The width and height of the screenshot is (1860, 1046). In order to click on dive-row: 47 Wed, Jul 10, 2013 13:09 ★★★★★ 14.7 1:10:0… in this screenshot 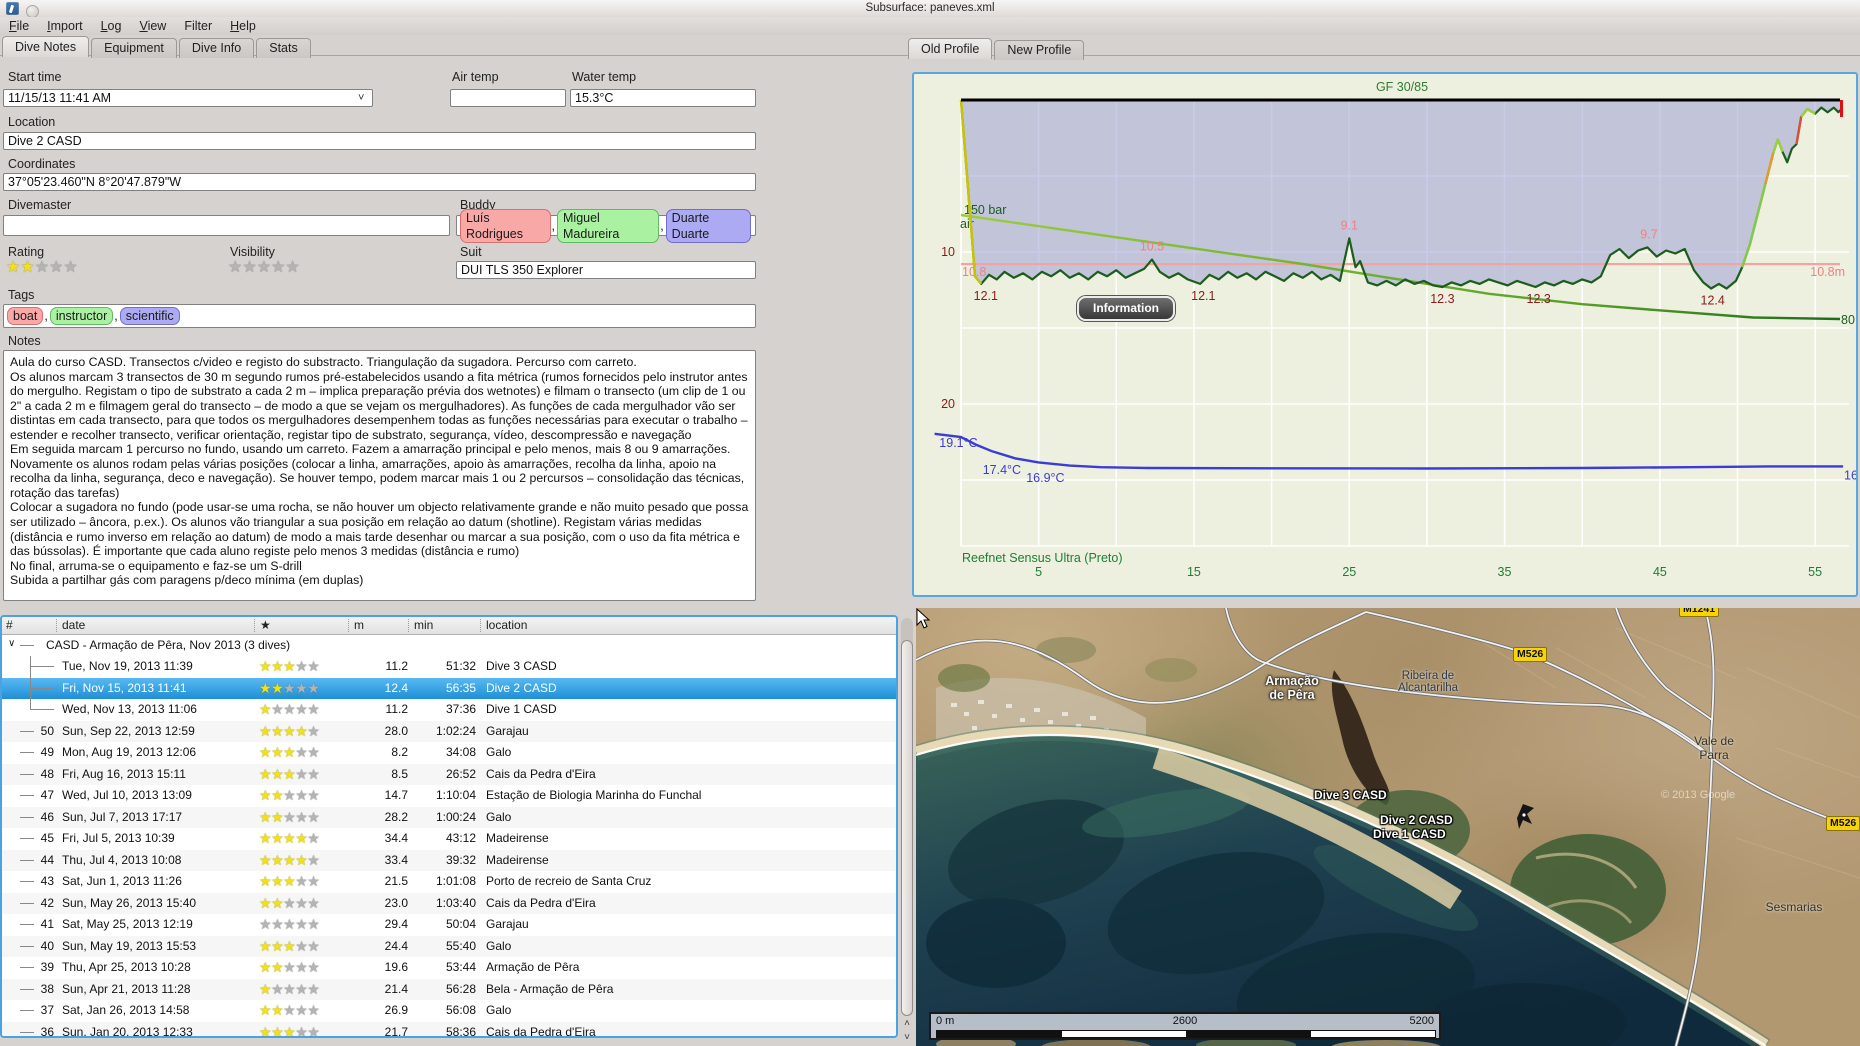, I will do `click(449, 796)`.